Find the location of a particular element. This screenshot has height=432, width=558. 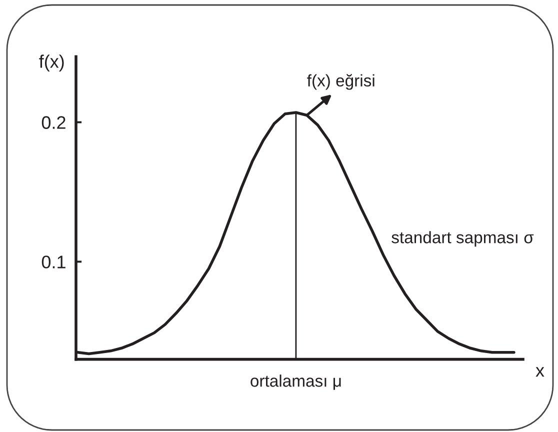

annotation: standart sapması σ is located at coordinates (463, 239).